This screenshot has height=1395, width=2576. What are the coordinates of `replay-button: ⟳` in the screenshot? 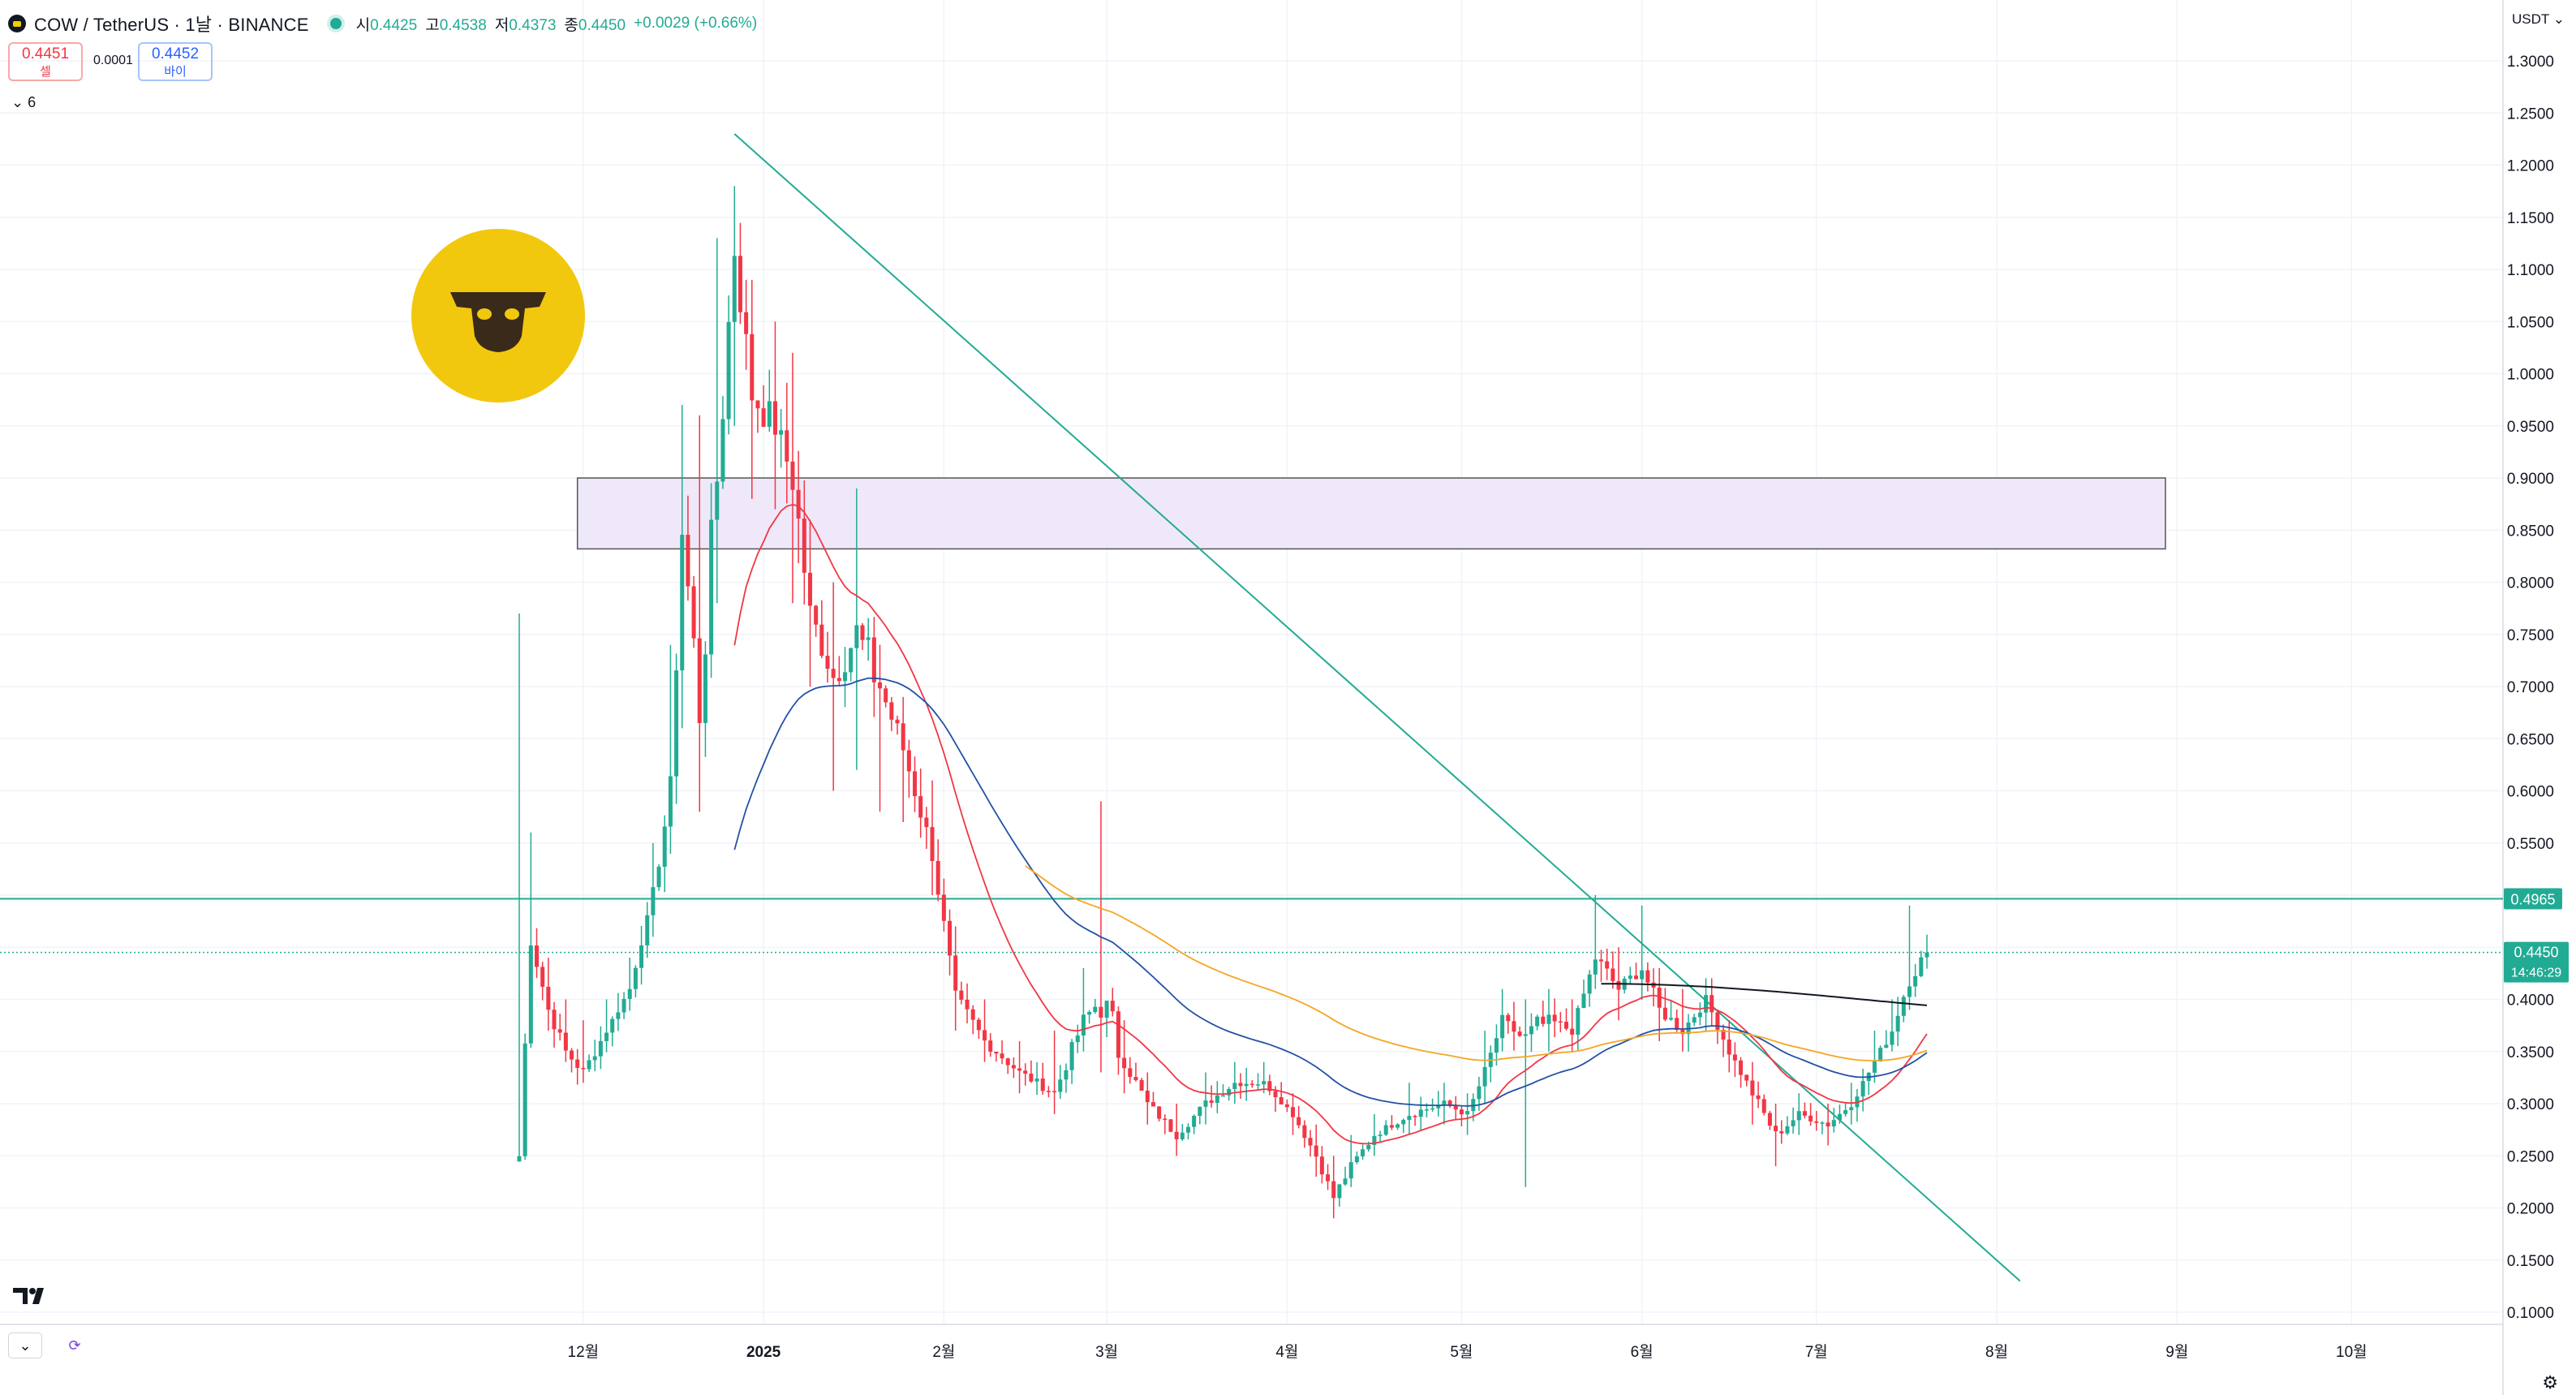 It's located at (74, 1345).